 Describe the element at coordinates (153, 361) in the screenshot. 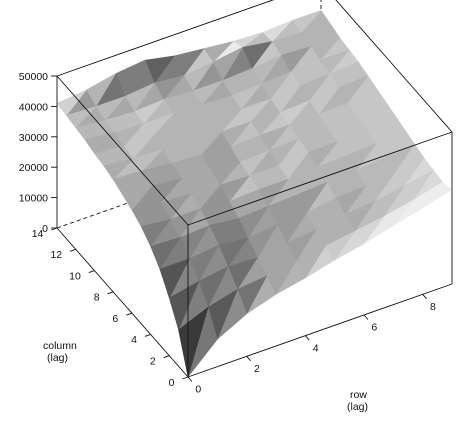

I see `column-tick-label: 2` at that location.